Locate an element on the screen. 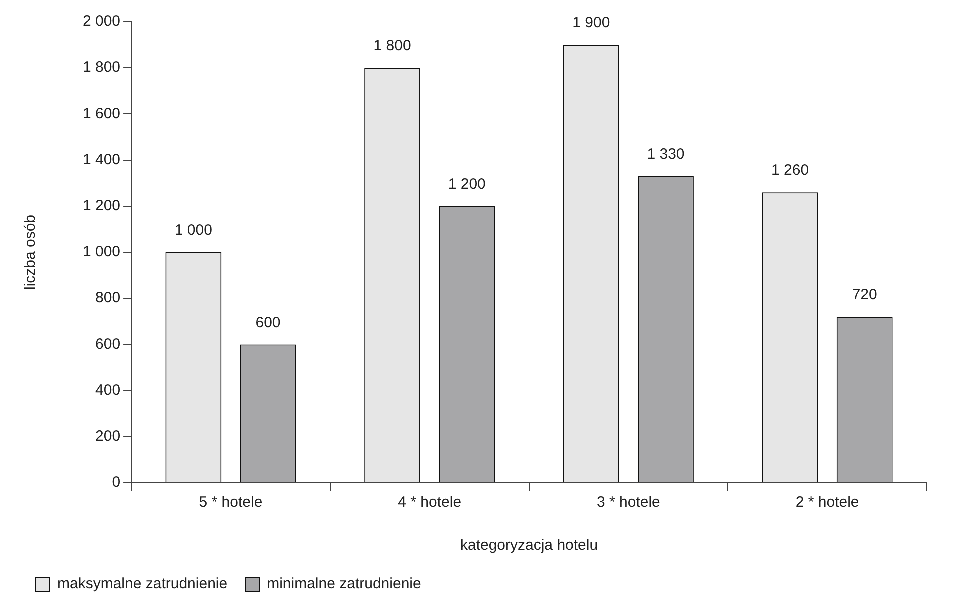 This screenshot has height=610, width=955. x-tick-label: 2 * hotele is located at coordinates (828, 503).